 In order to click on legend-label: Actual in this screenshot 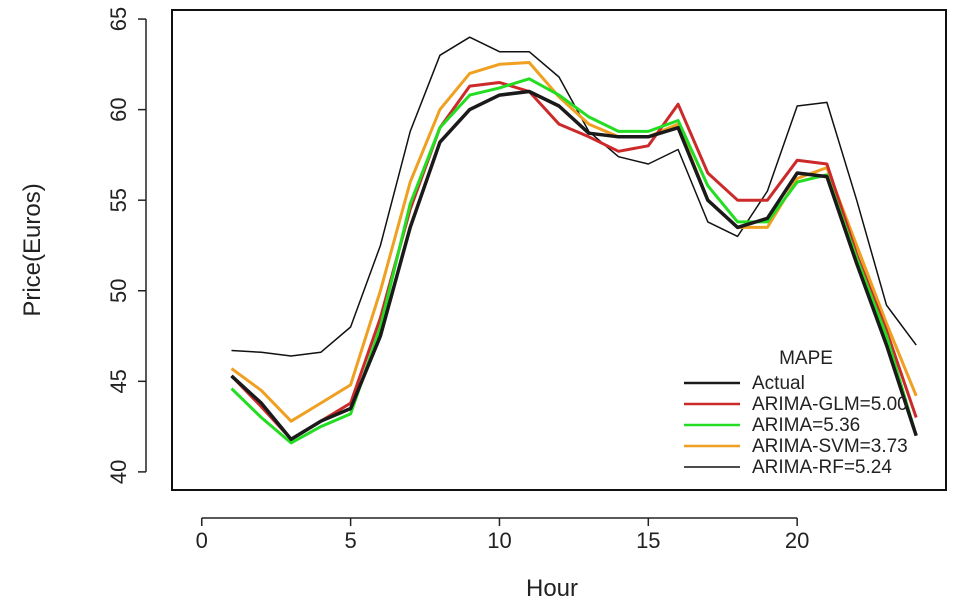, I will do `click(778, 383)`.